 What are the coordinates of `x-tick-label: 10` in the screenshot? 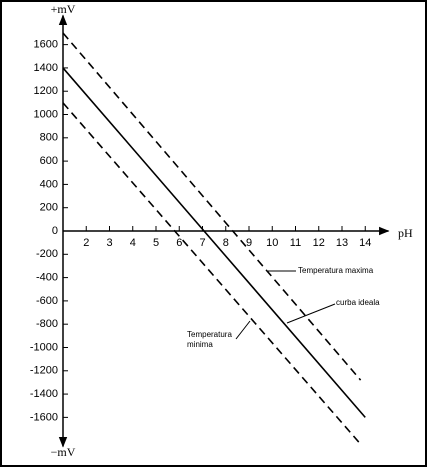 It's located at (272, 243).